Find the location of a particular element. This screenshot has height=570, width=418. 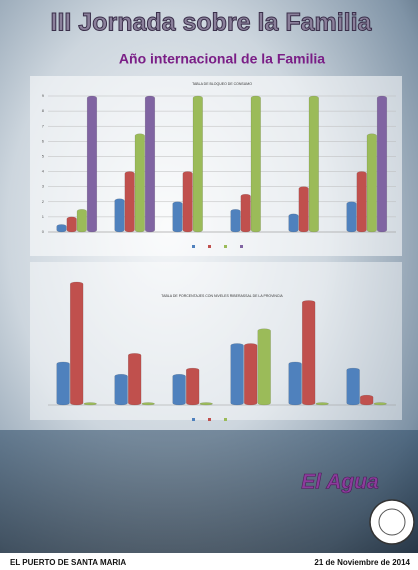

y-tick-label: 3 is located at coordinates (43, 186).